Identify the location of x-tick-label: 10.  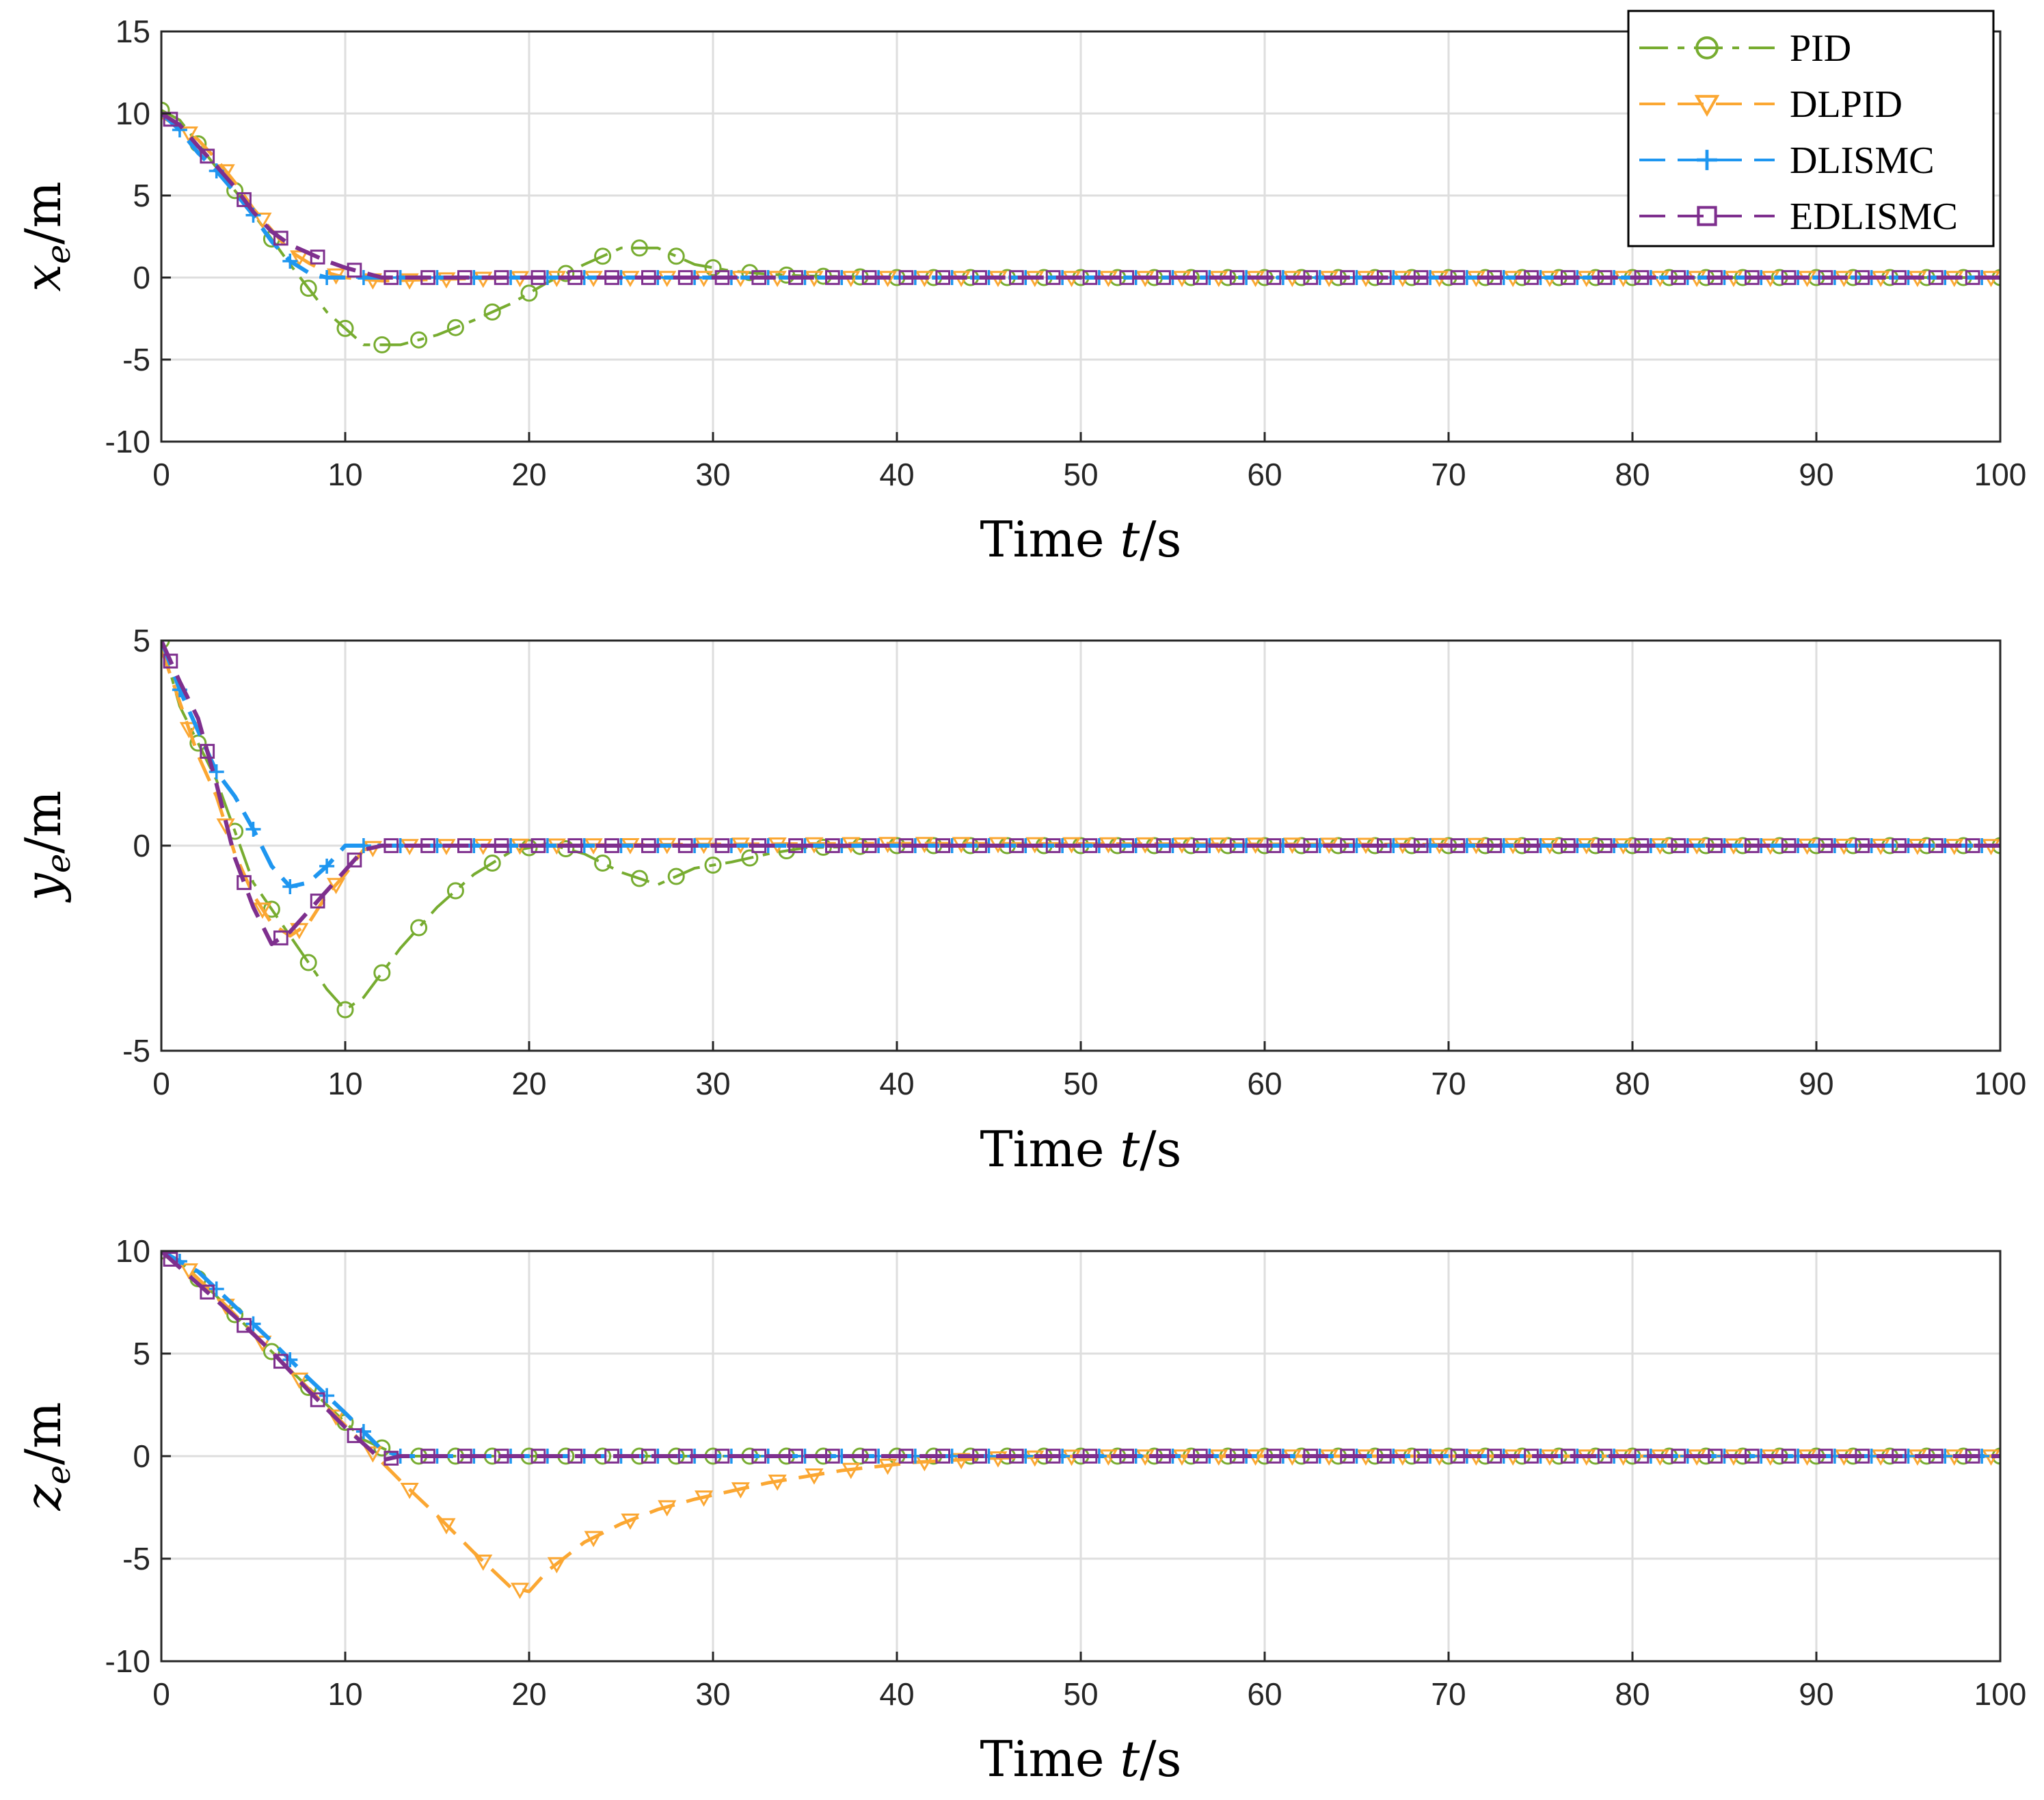
(344, 1083).